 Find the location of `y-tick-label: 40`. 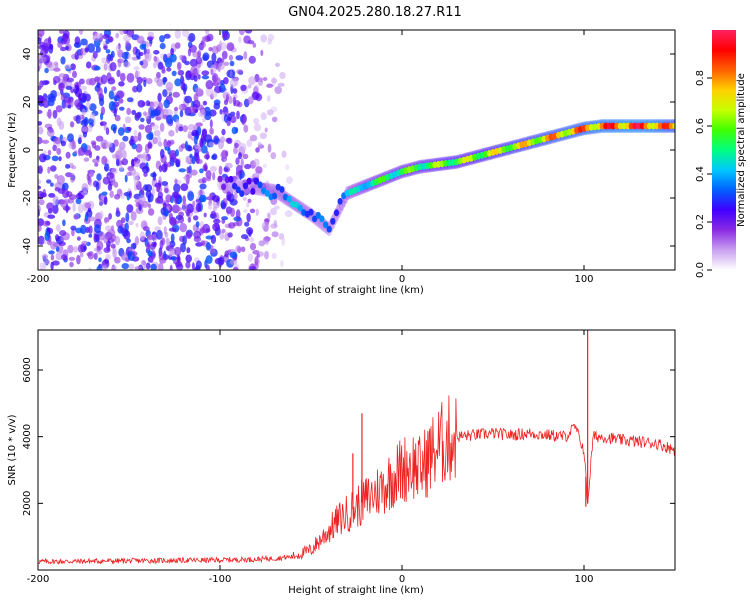

y-tick-label: 40 is located at coordinates (27, 54).